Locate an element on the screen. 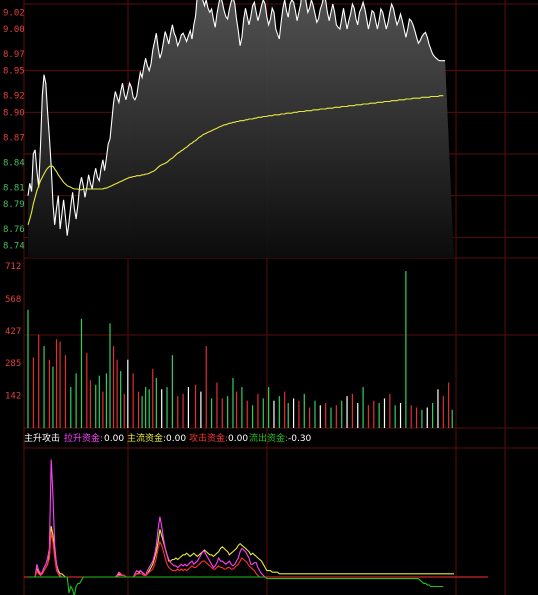 This screenshot has height=595, width=538. main-flow-fund-line is located at coordinates (241, 552).